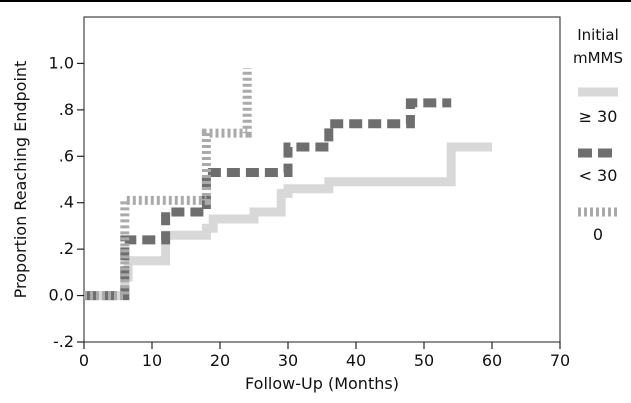  What do you see at coordinates (63, 341) in the screenshot?
I see `y-tick-label: -.2` at bounding box center [63, 341].